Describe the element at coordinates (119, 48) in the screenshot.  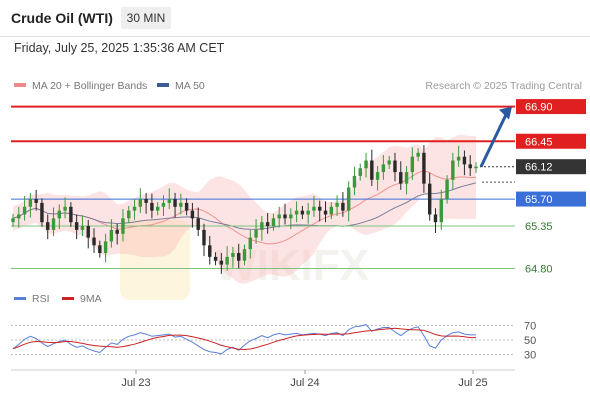
I see `timestamp: Friday, July 25, 2025 1:35:36 AM CET` at that location.